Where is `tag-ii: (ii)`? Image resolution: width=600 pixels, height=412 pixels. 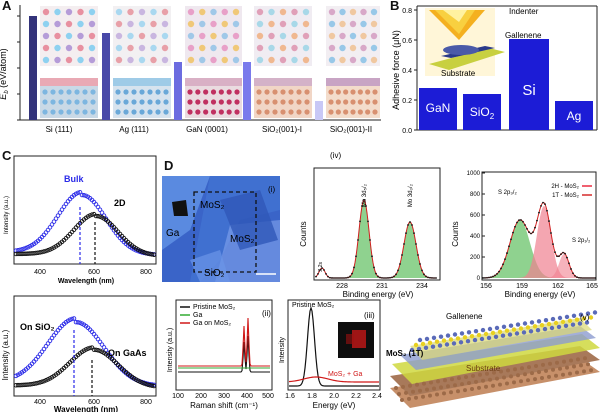 tag-ii: (ii) is located at coordinates (266, 313).